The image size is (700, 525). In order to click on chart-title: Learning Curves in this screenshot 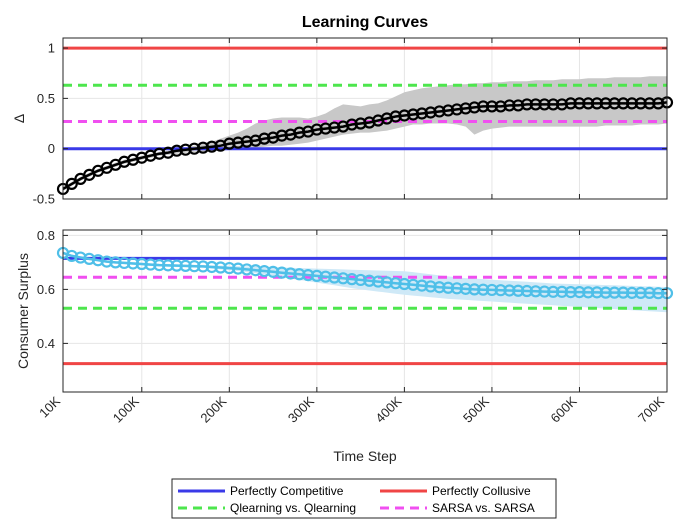, I will do `click(365, 22)`.